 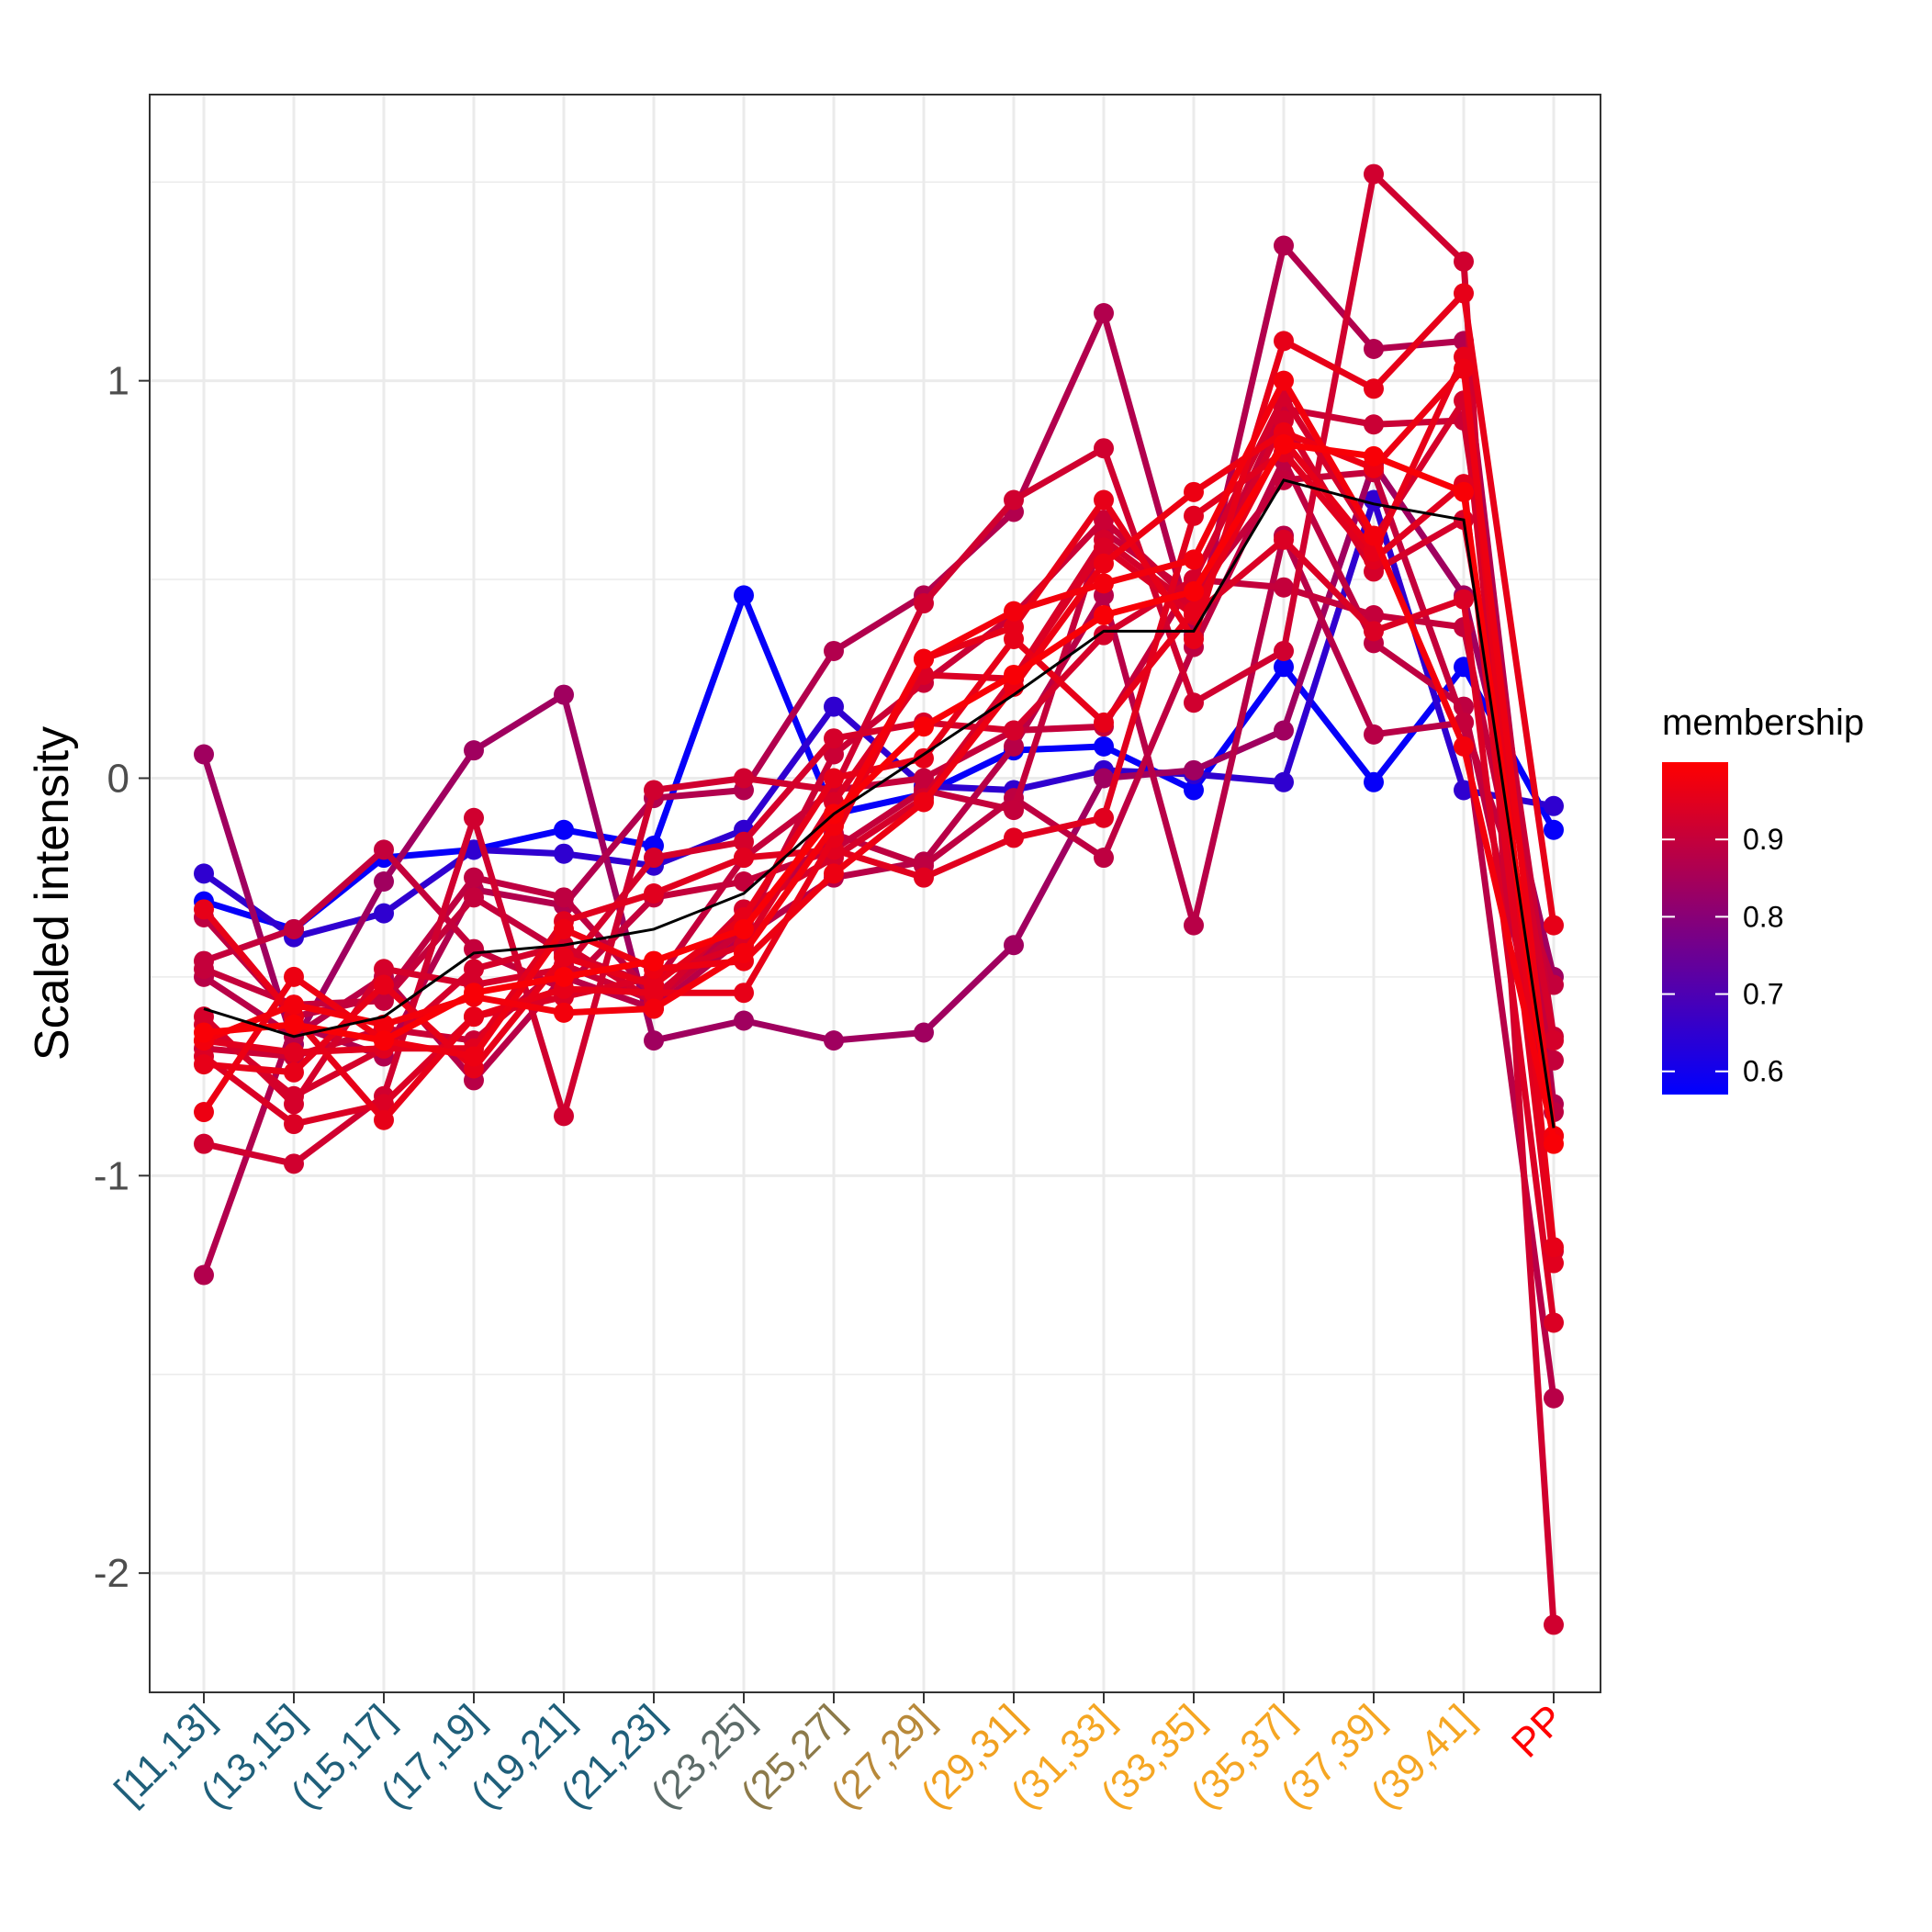 What do you see at coordinates (1763, 839) in the screenshot?
I see `legend-tick-label: 0.9` at bounding box center [1763, 839].